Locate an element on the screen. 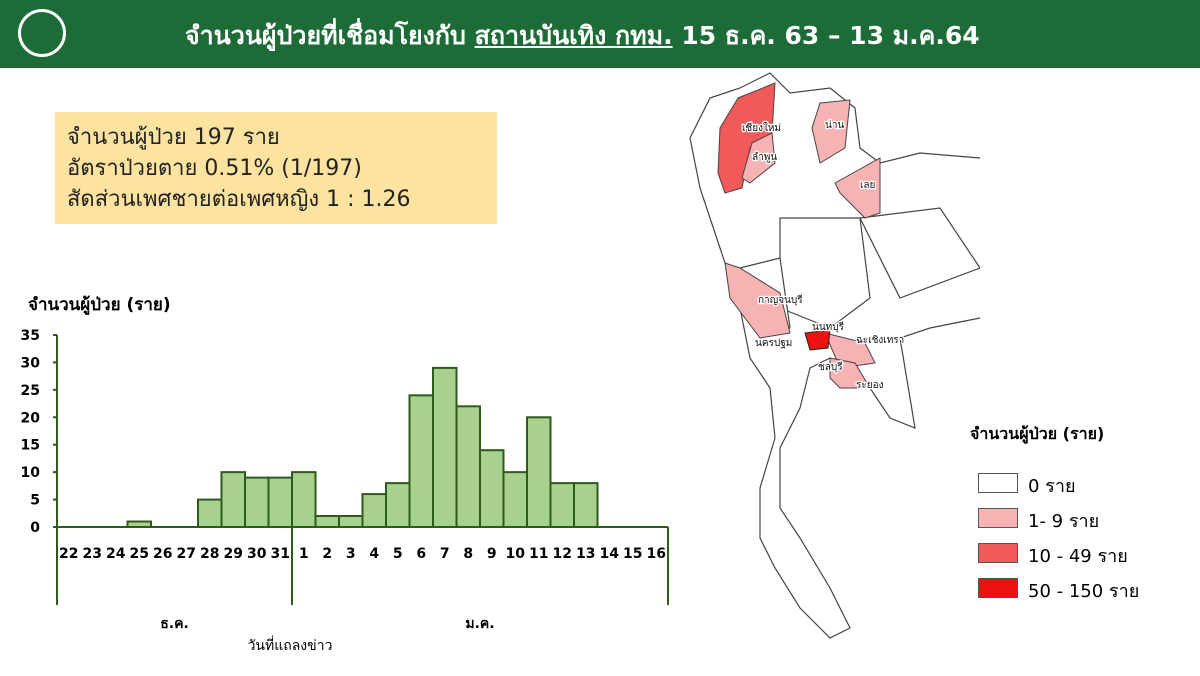  x-tick-label: 24 is located at coordinates (116, 554).